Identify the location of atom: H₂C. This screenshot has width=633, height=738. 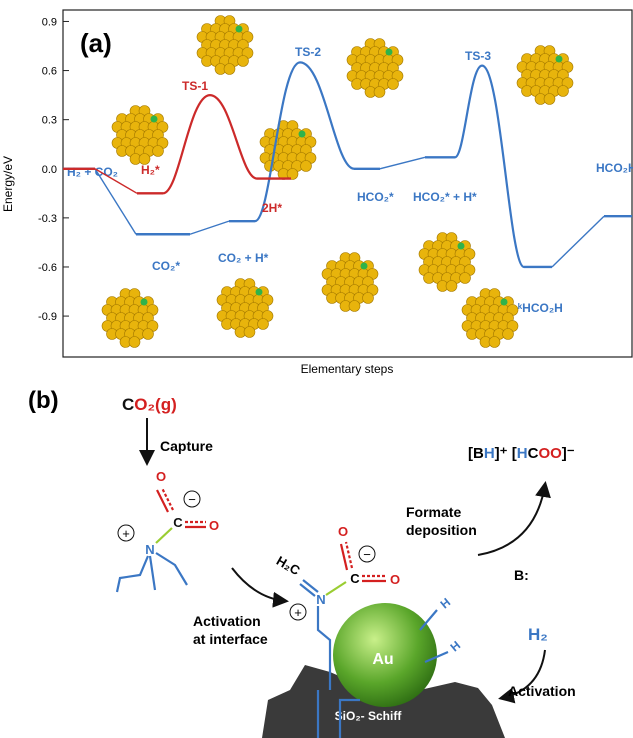
(288, 566).